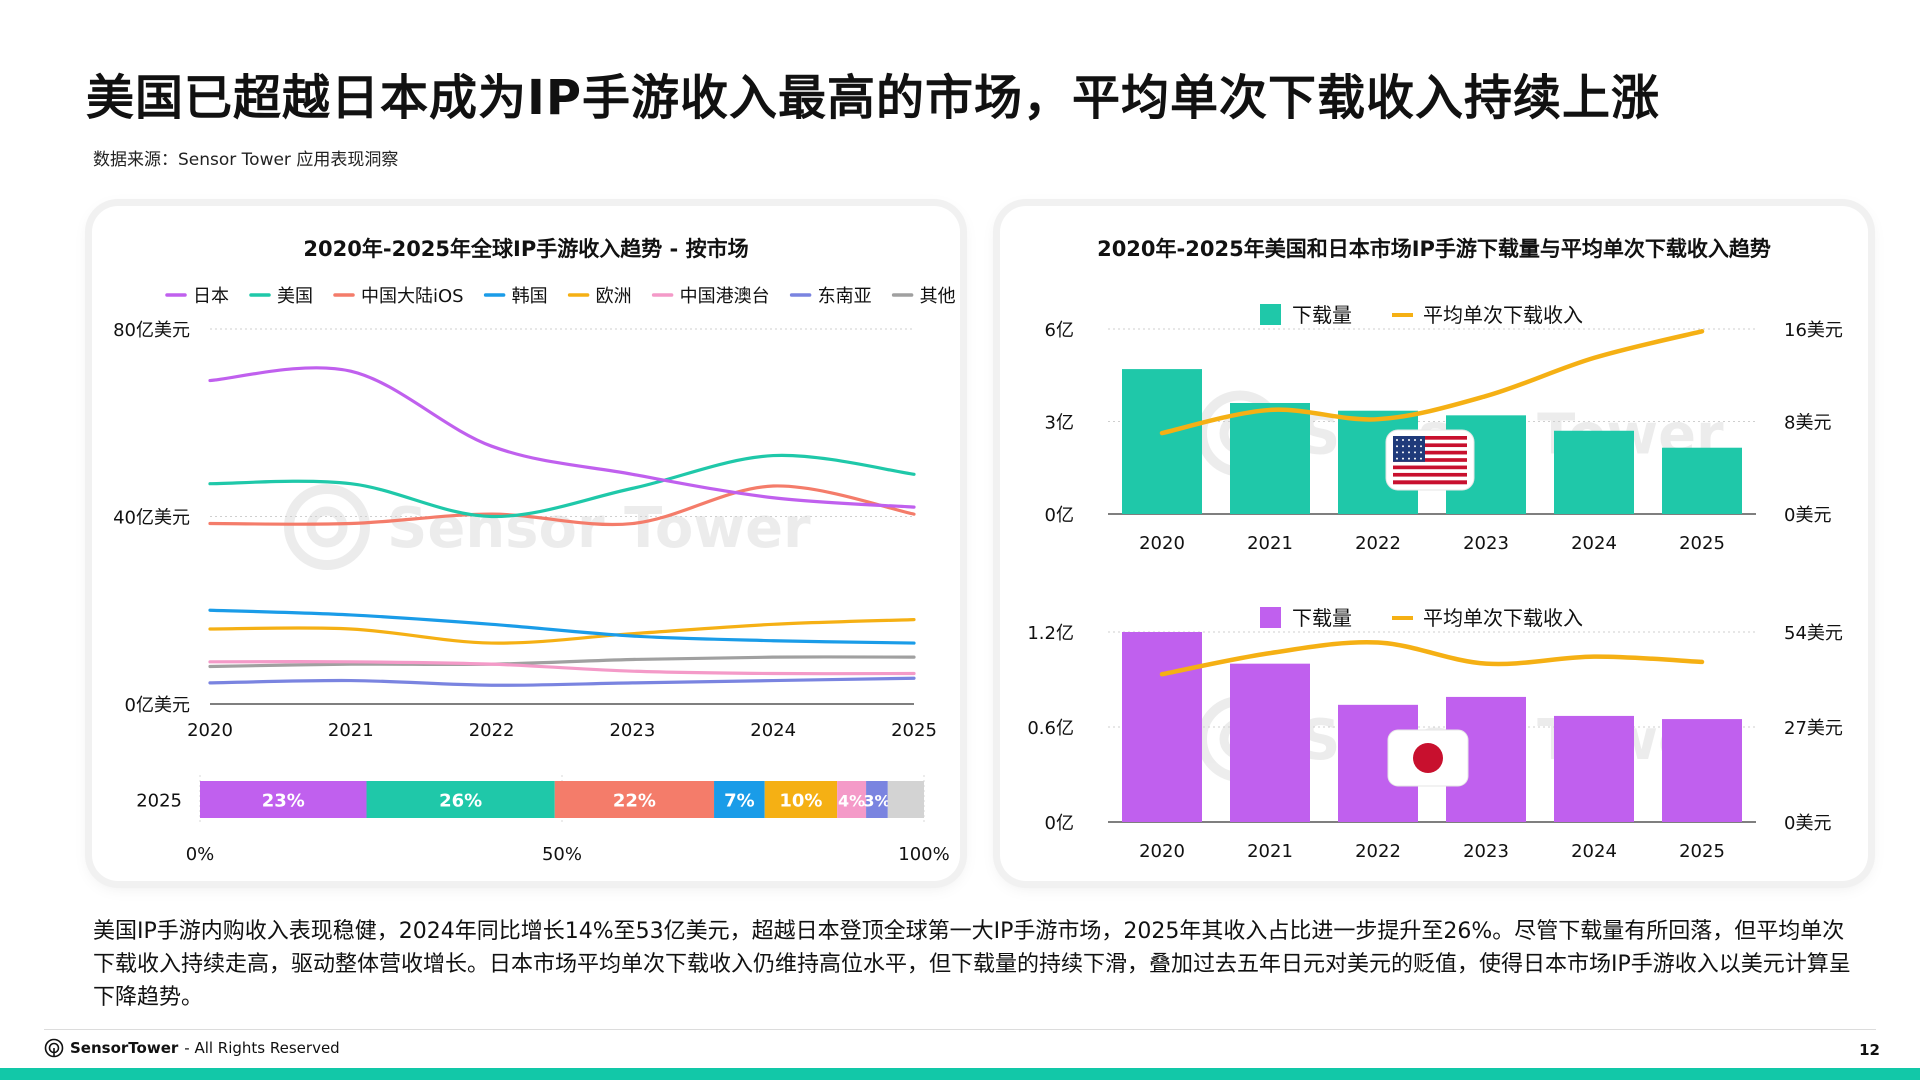 The width and height of the screenshot is (1920, 1080). What do you see at coordinates (1059, 515) in the screenshot?
I see `y-left-tick-label: 0亿` at bounding box center [1059, 515].